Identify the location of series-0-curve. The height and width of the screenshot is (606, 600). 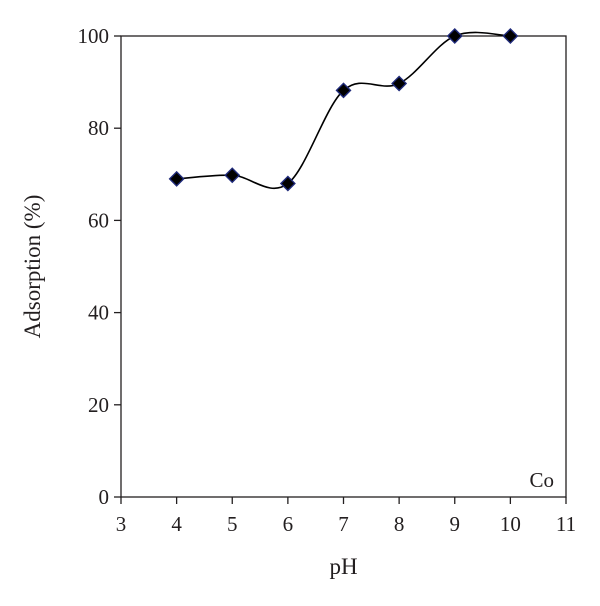
(343, 110).